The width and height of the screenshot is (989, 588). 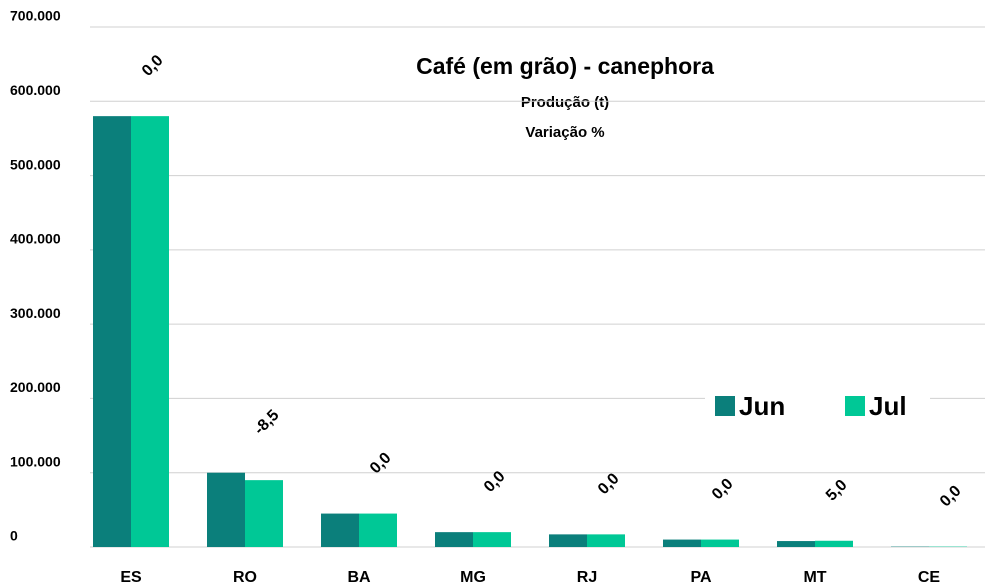 What do you see at coordinates (762, 406) in the screenshot?
I see `legend-label: Jun` at bounding box center [762, 406].